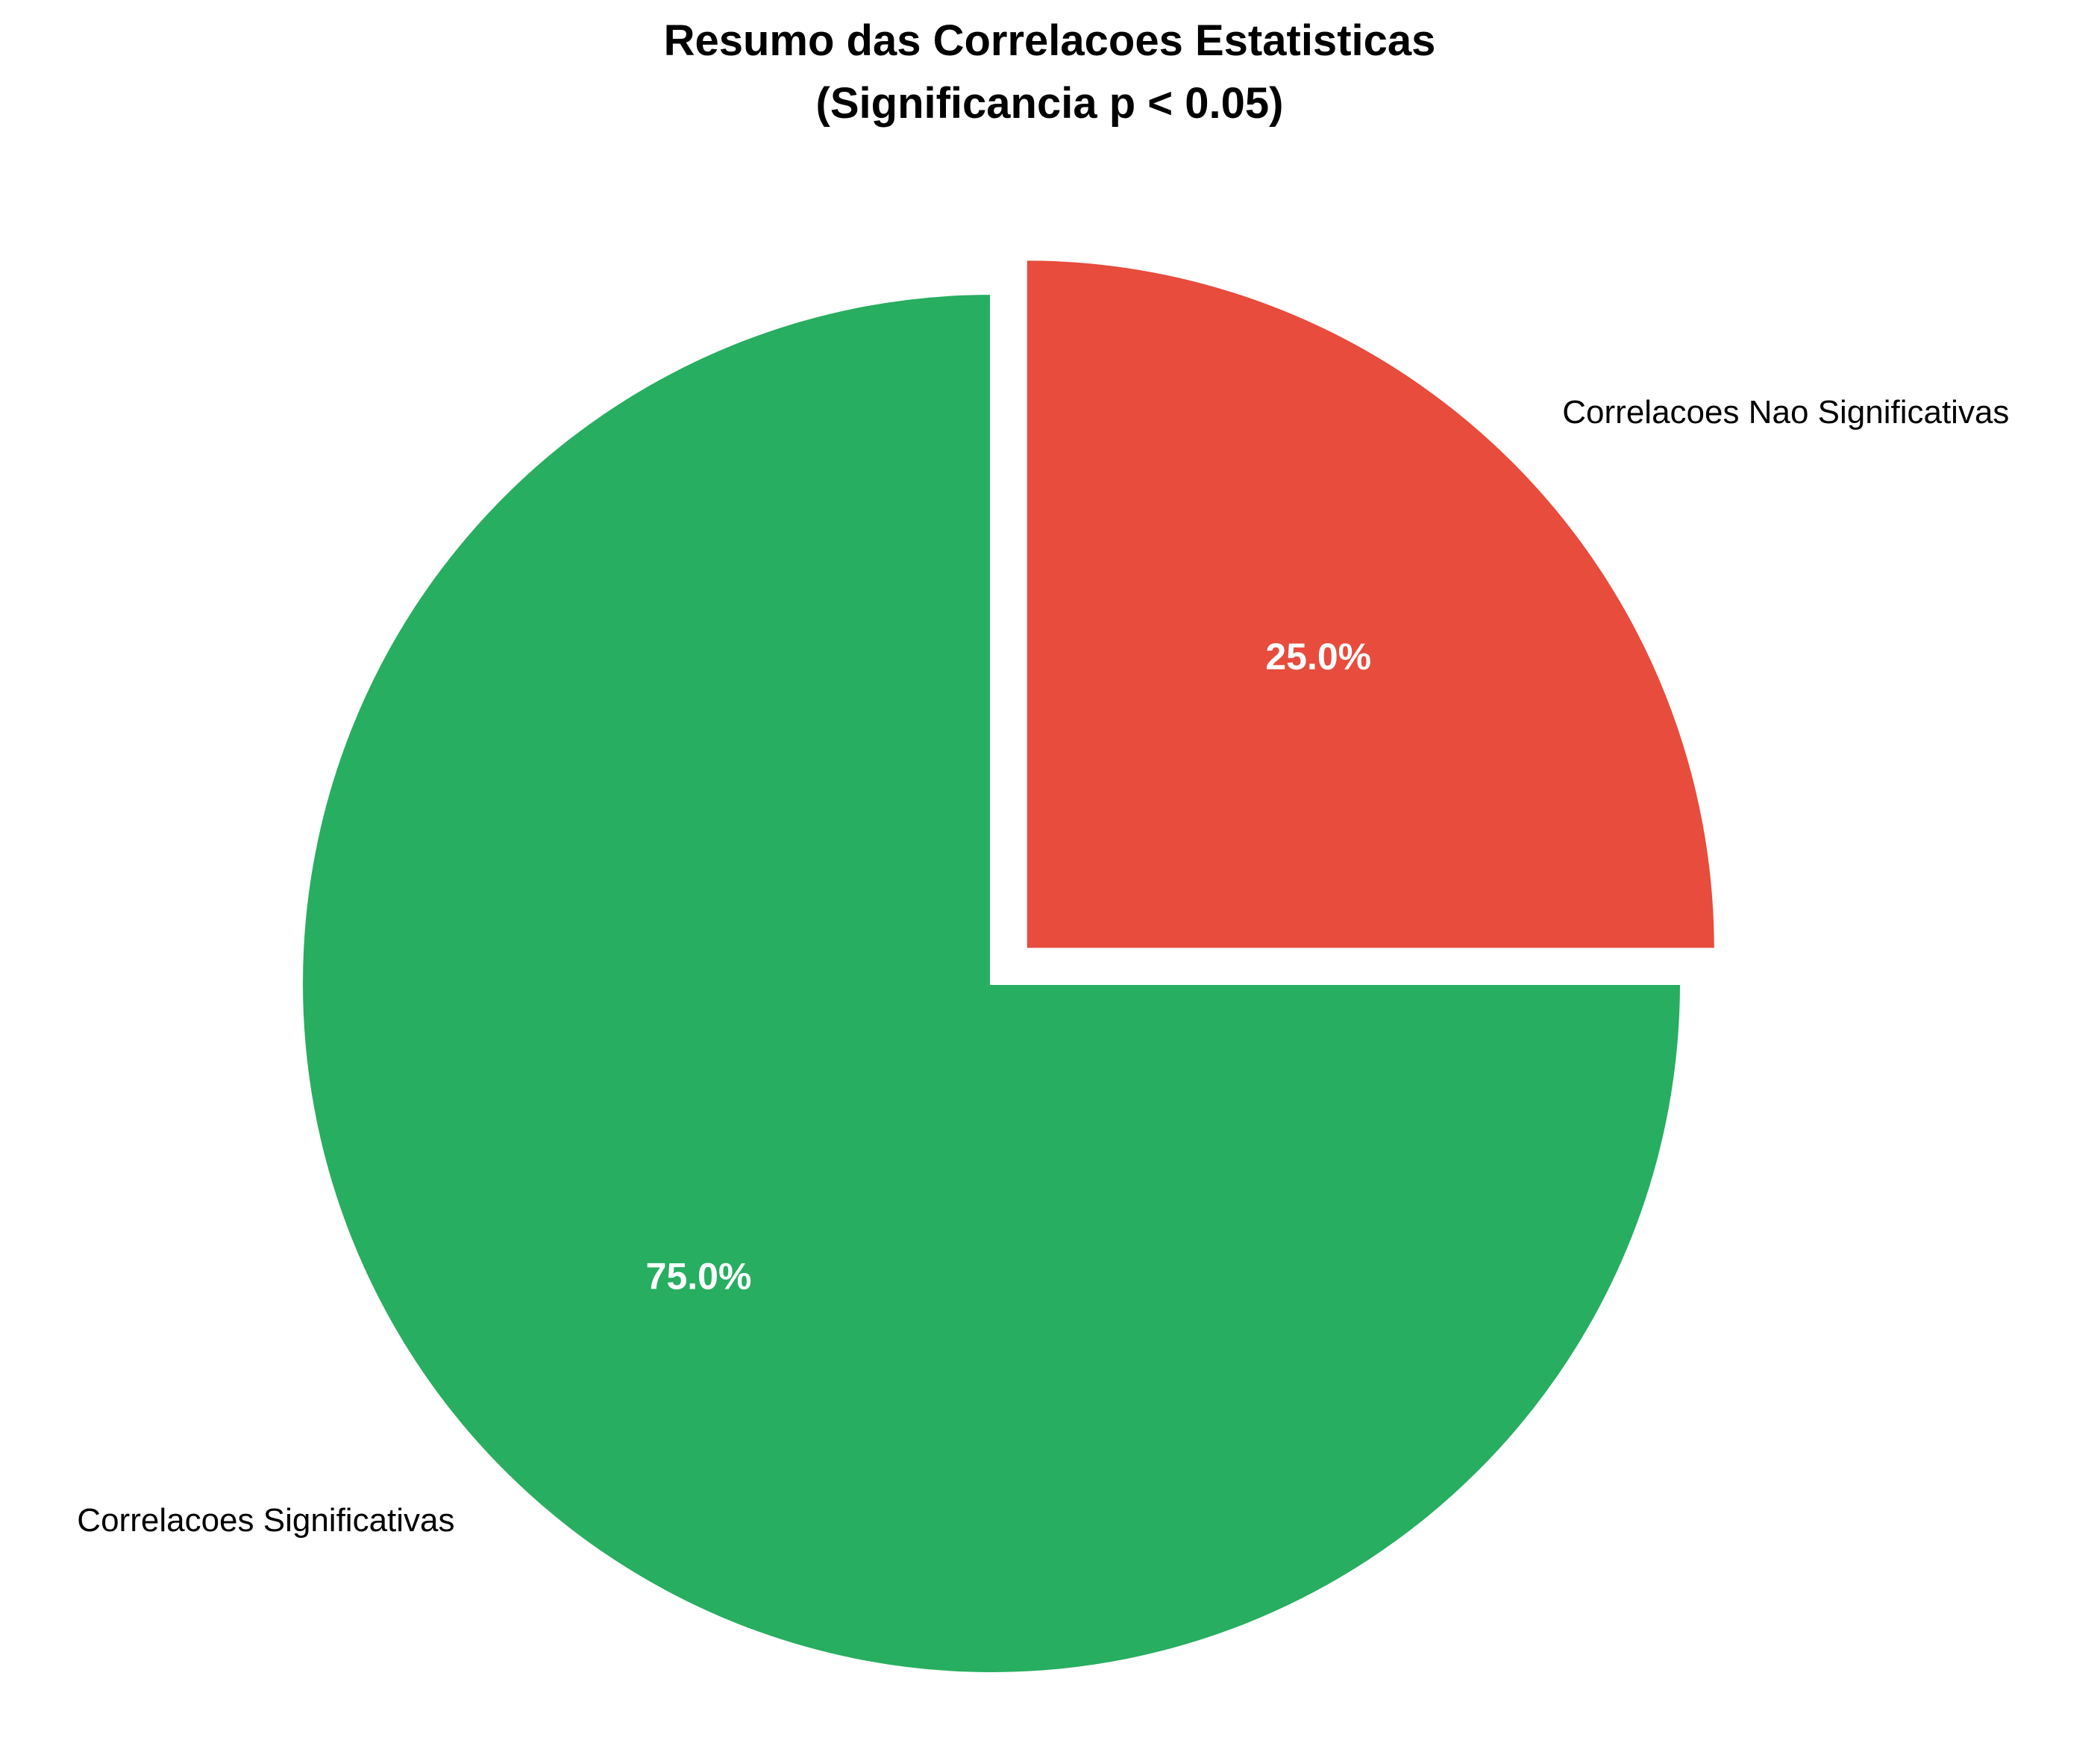 This screenshot has width=2100, height=1758. What do you see at coordinates (1050, 40) in the screenshot?
I see `chart-title: Resumo das Correlacoes Estatisticas` at bounding box center [1050, 40].